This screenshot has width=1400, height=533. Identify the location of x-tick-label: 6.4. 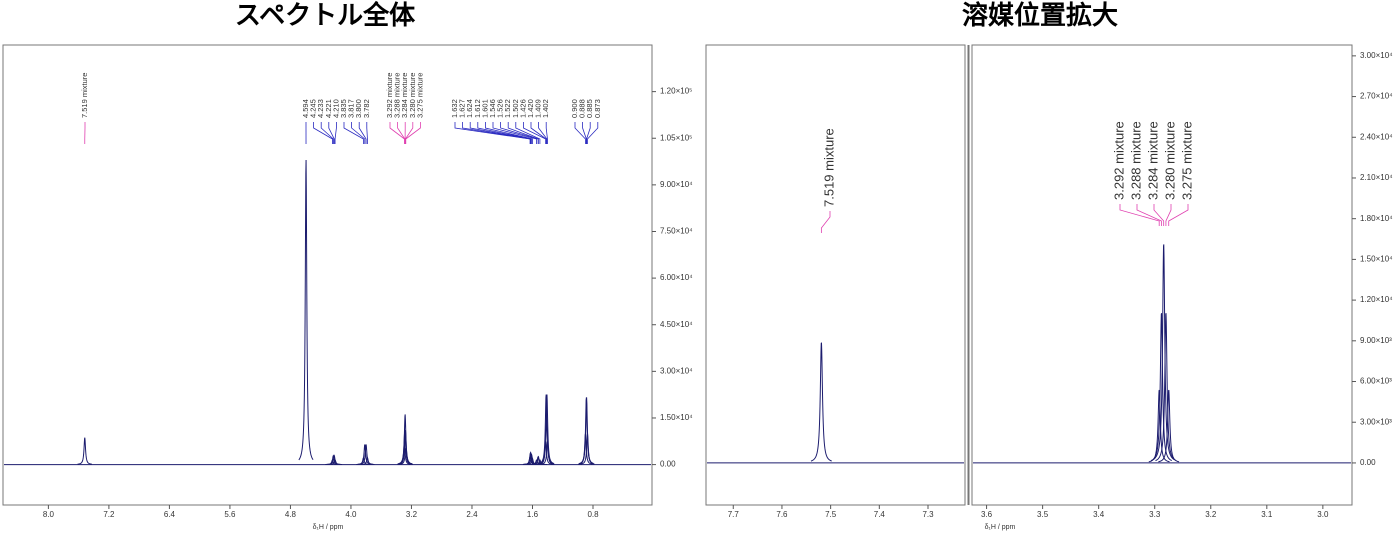
(170, 514).